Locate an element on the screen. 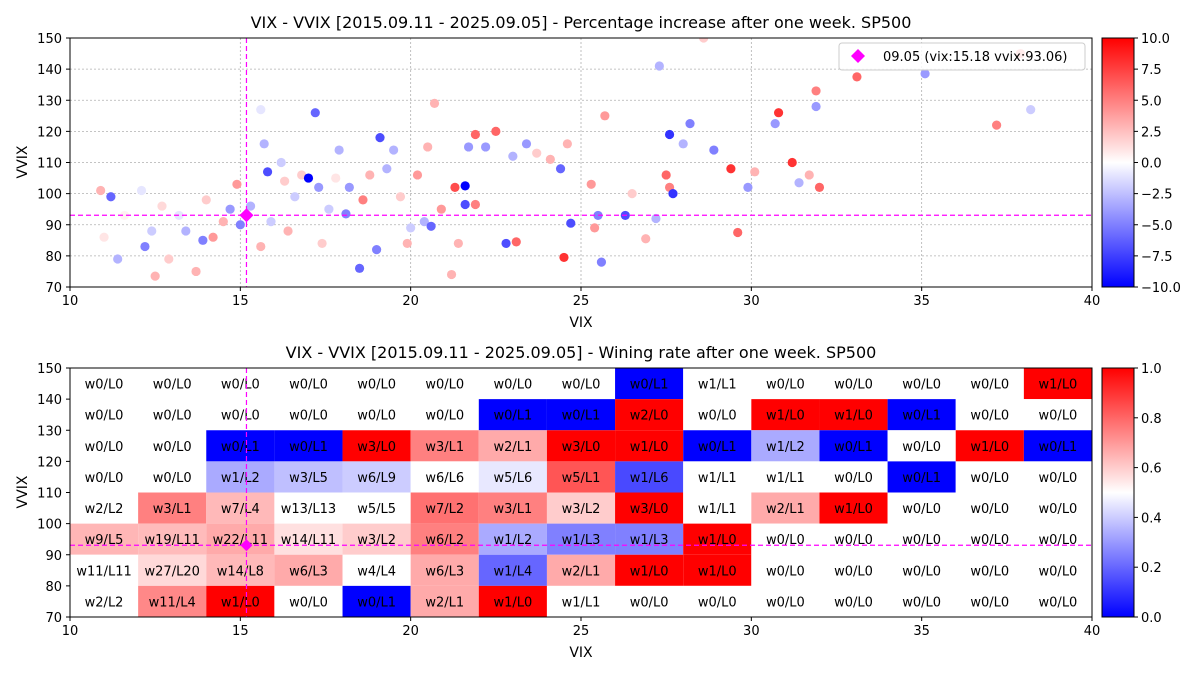 The height and width of the screenshot is (675, 1200). heatmap-colorbar-tick-label: 0.4 is located at coordinates (1151, 518).